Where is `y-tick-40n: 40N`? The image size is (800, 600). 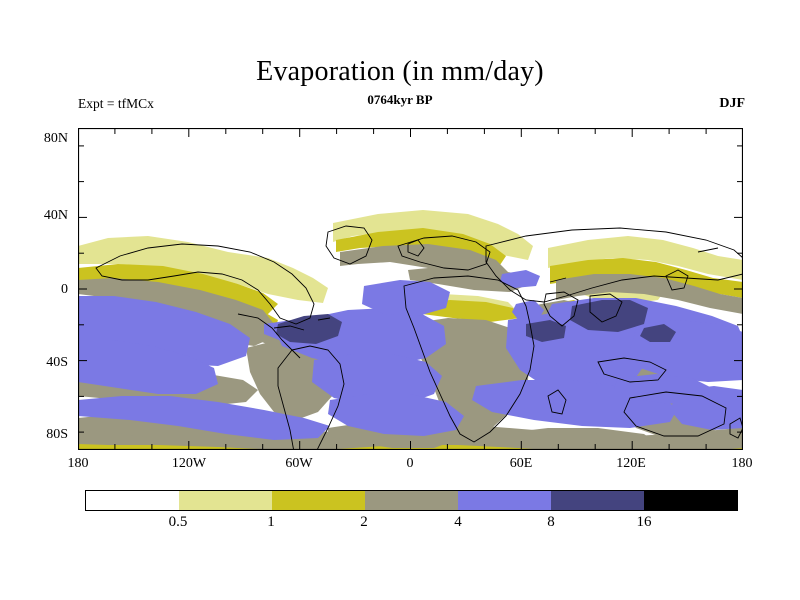
y-tick-40n: 40N is located at coordinates (55, 215).